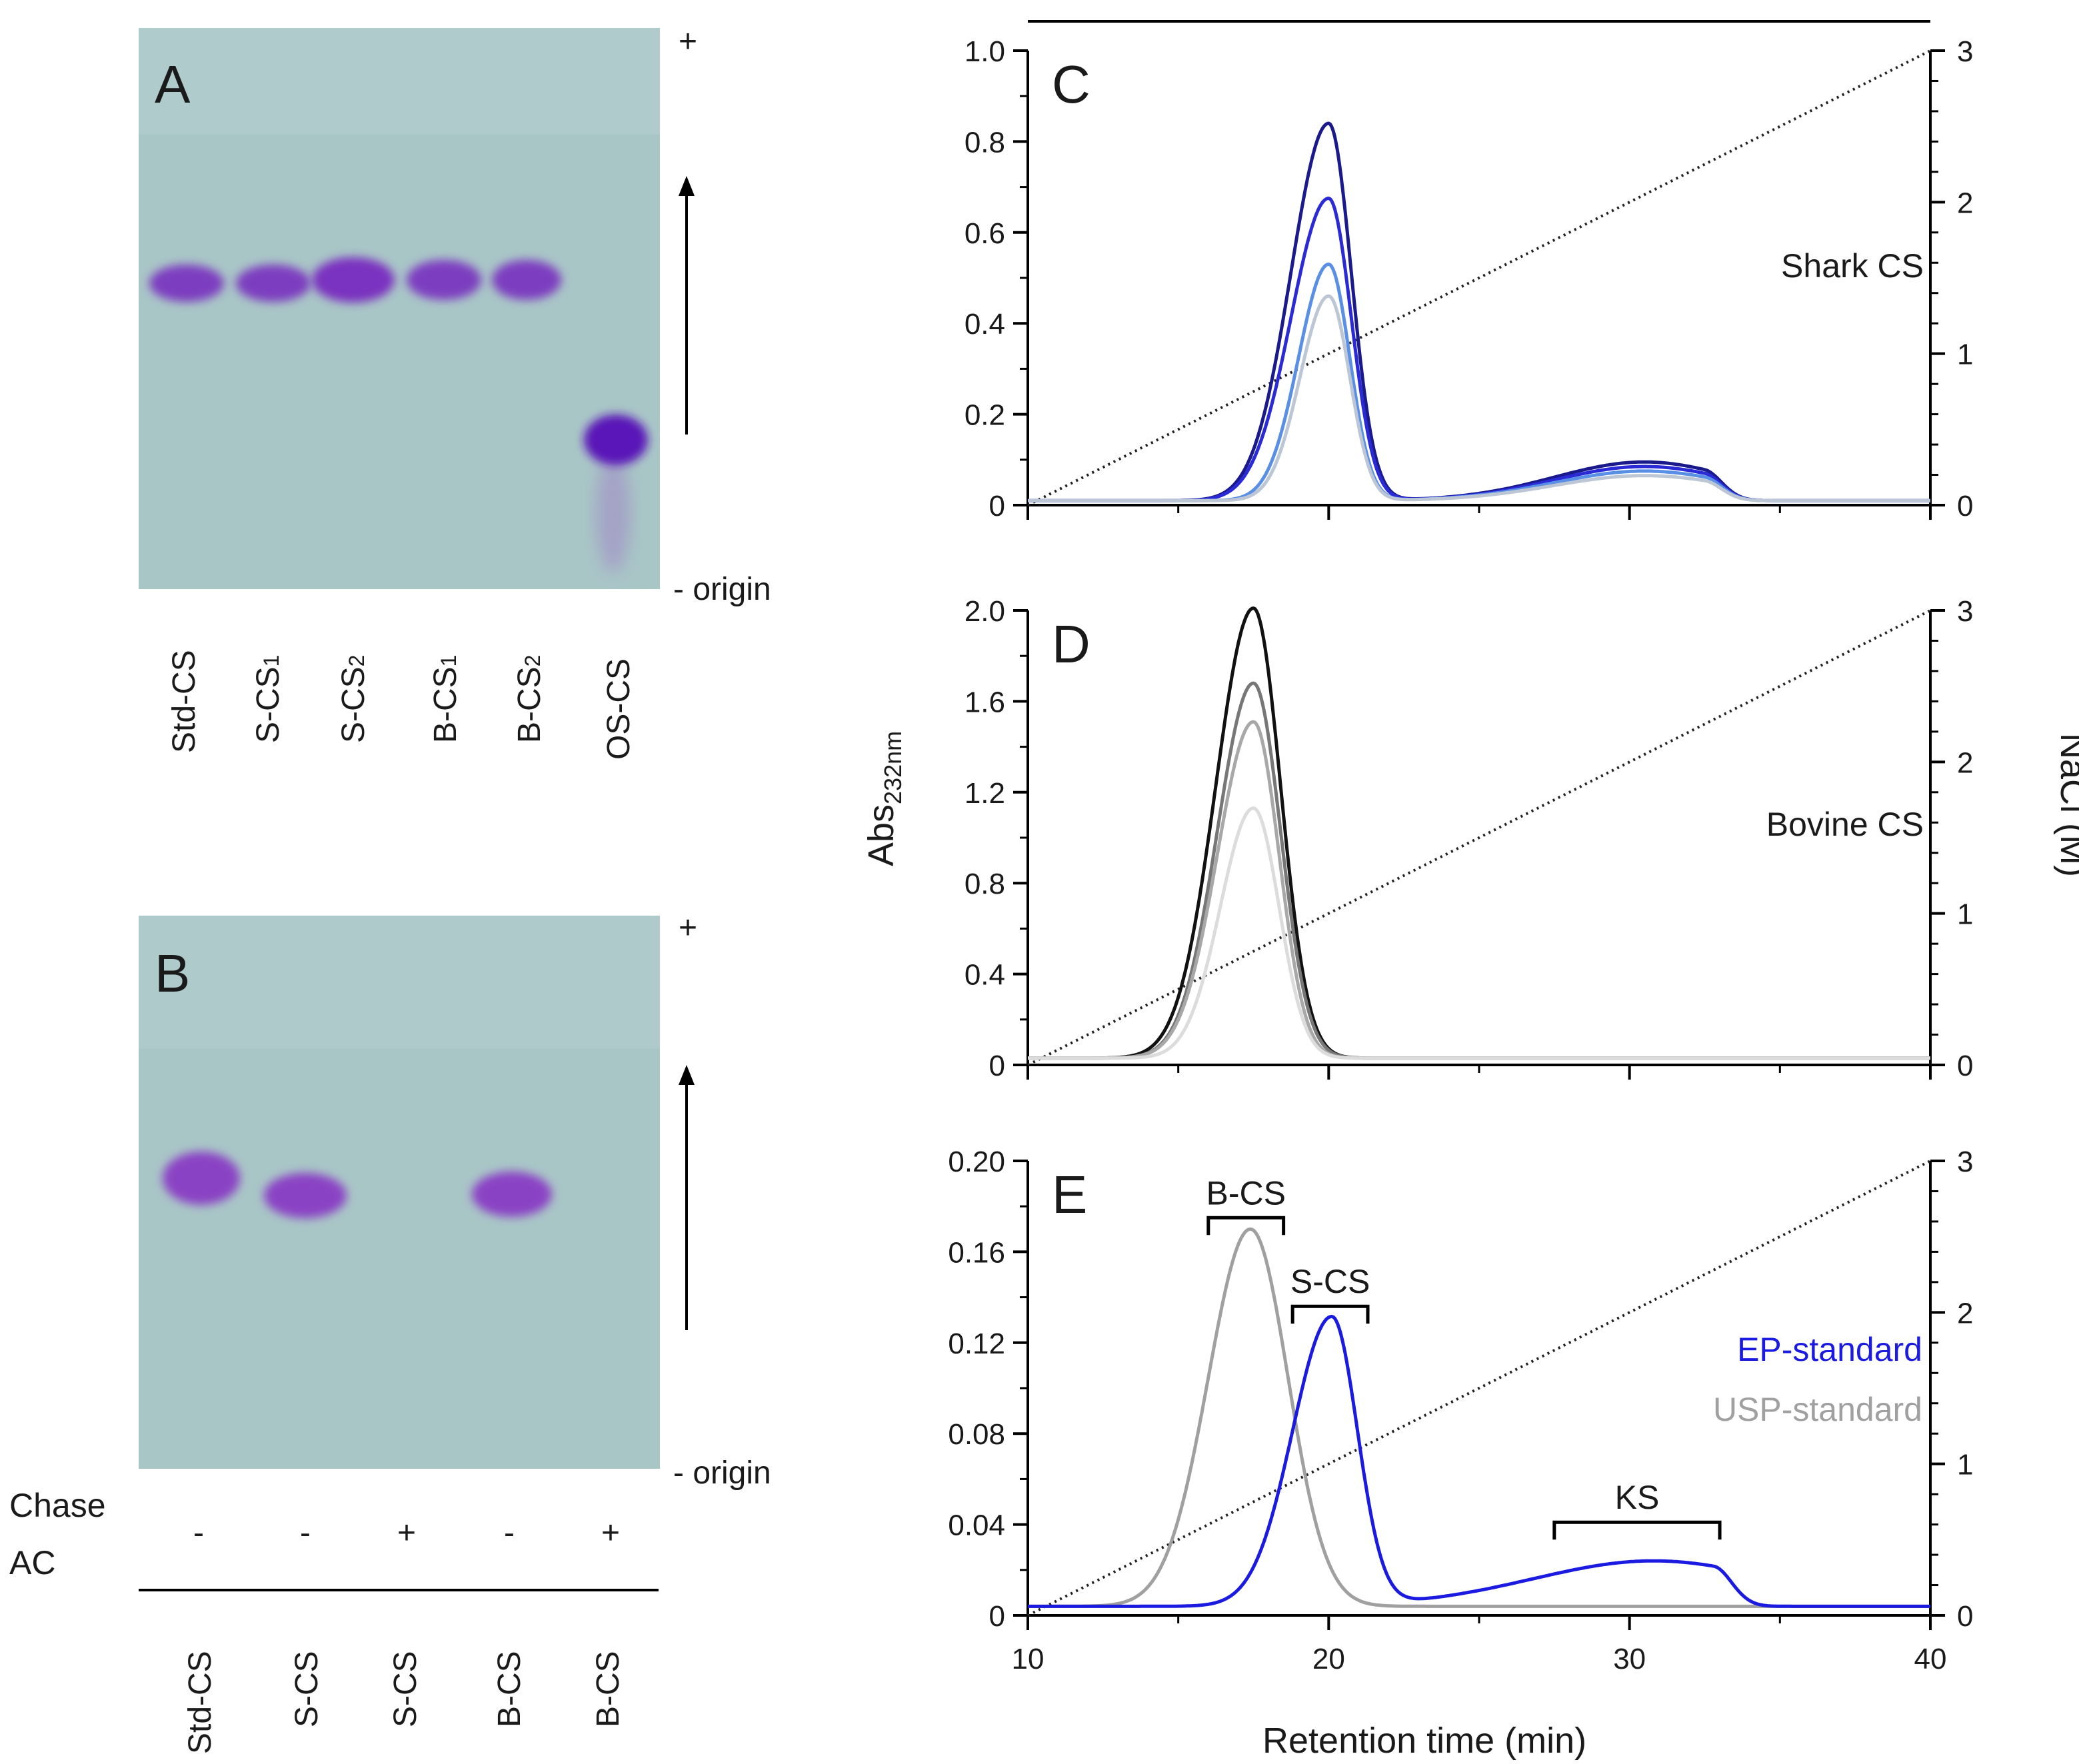  What do you see at coordinates (619, 709) in the screenshot?
I see `gel-a-lane-label: OS-CS` at bounding box center [619, 709].